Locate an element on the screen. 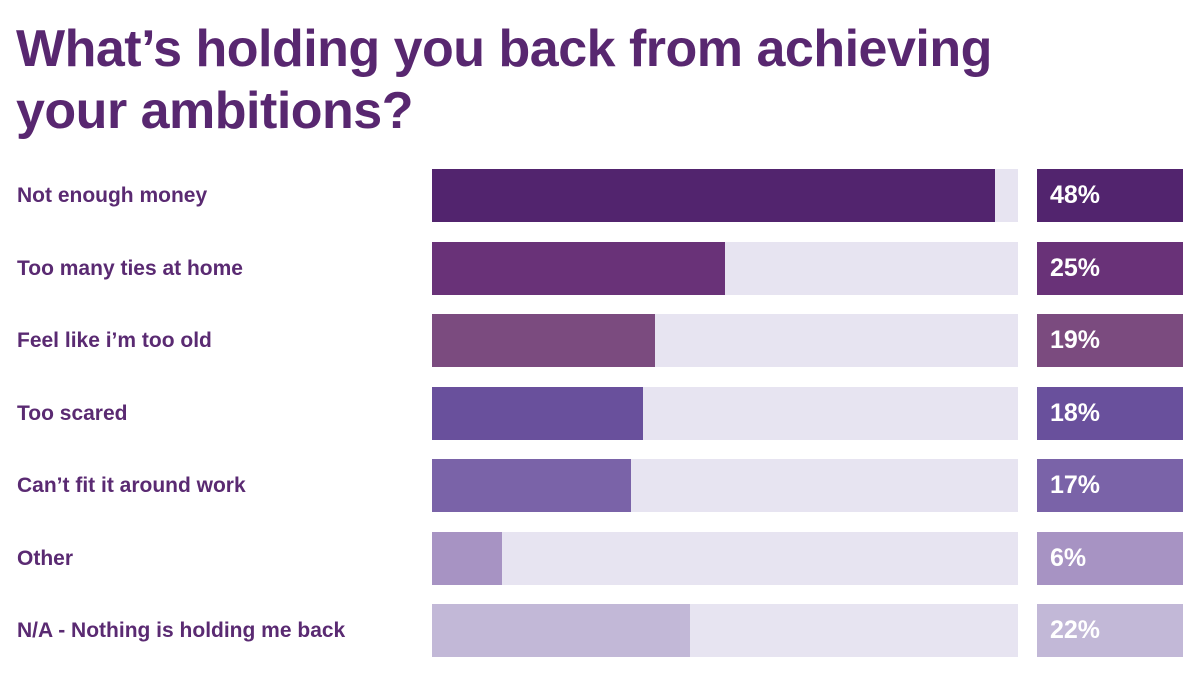 This screenshot has width=1200, height=675. value-label: 6% is located at coordinates (1068, 557).